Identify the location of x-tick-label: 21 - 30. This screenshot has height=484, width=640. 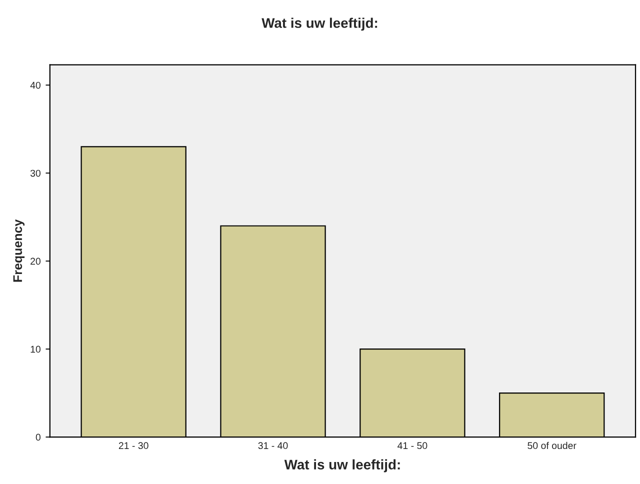
(133, 446).